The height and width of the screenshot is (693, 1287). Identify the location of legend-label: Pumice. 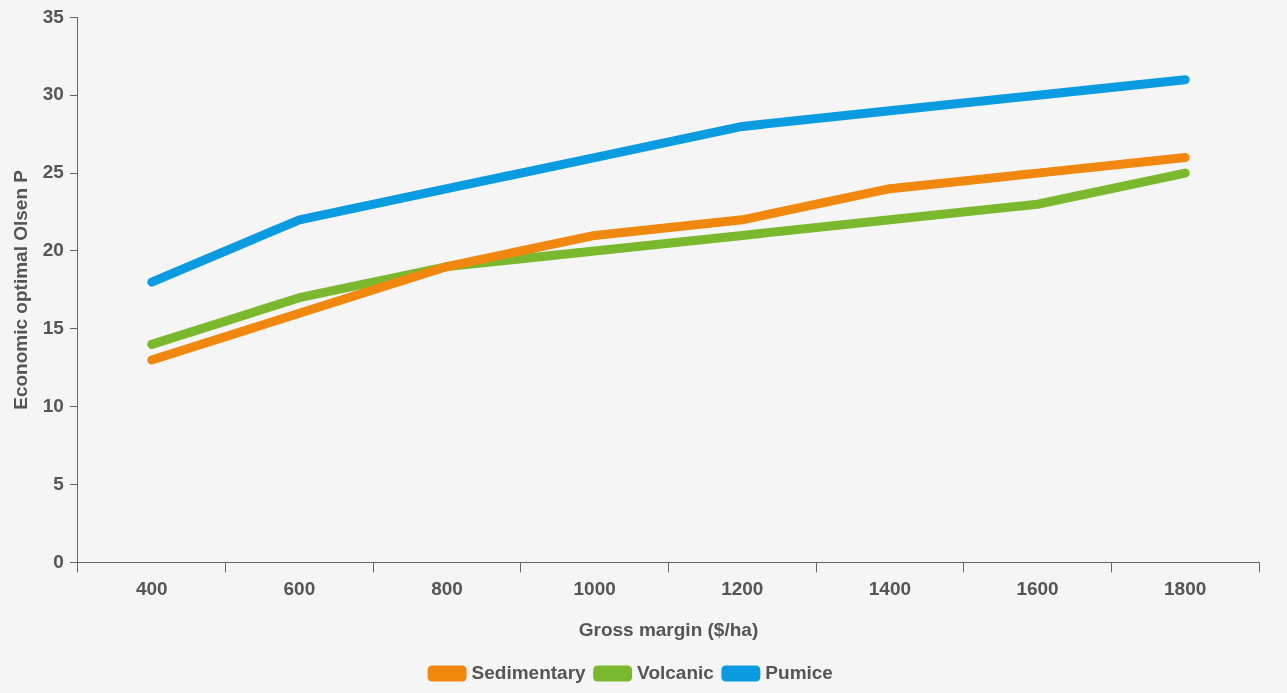
(799, 672).